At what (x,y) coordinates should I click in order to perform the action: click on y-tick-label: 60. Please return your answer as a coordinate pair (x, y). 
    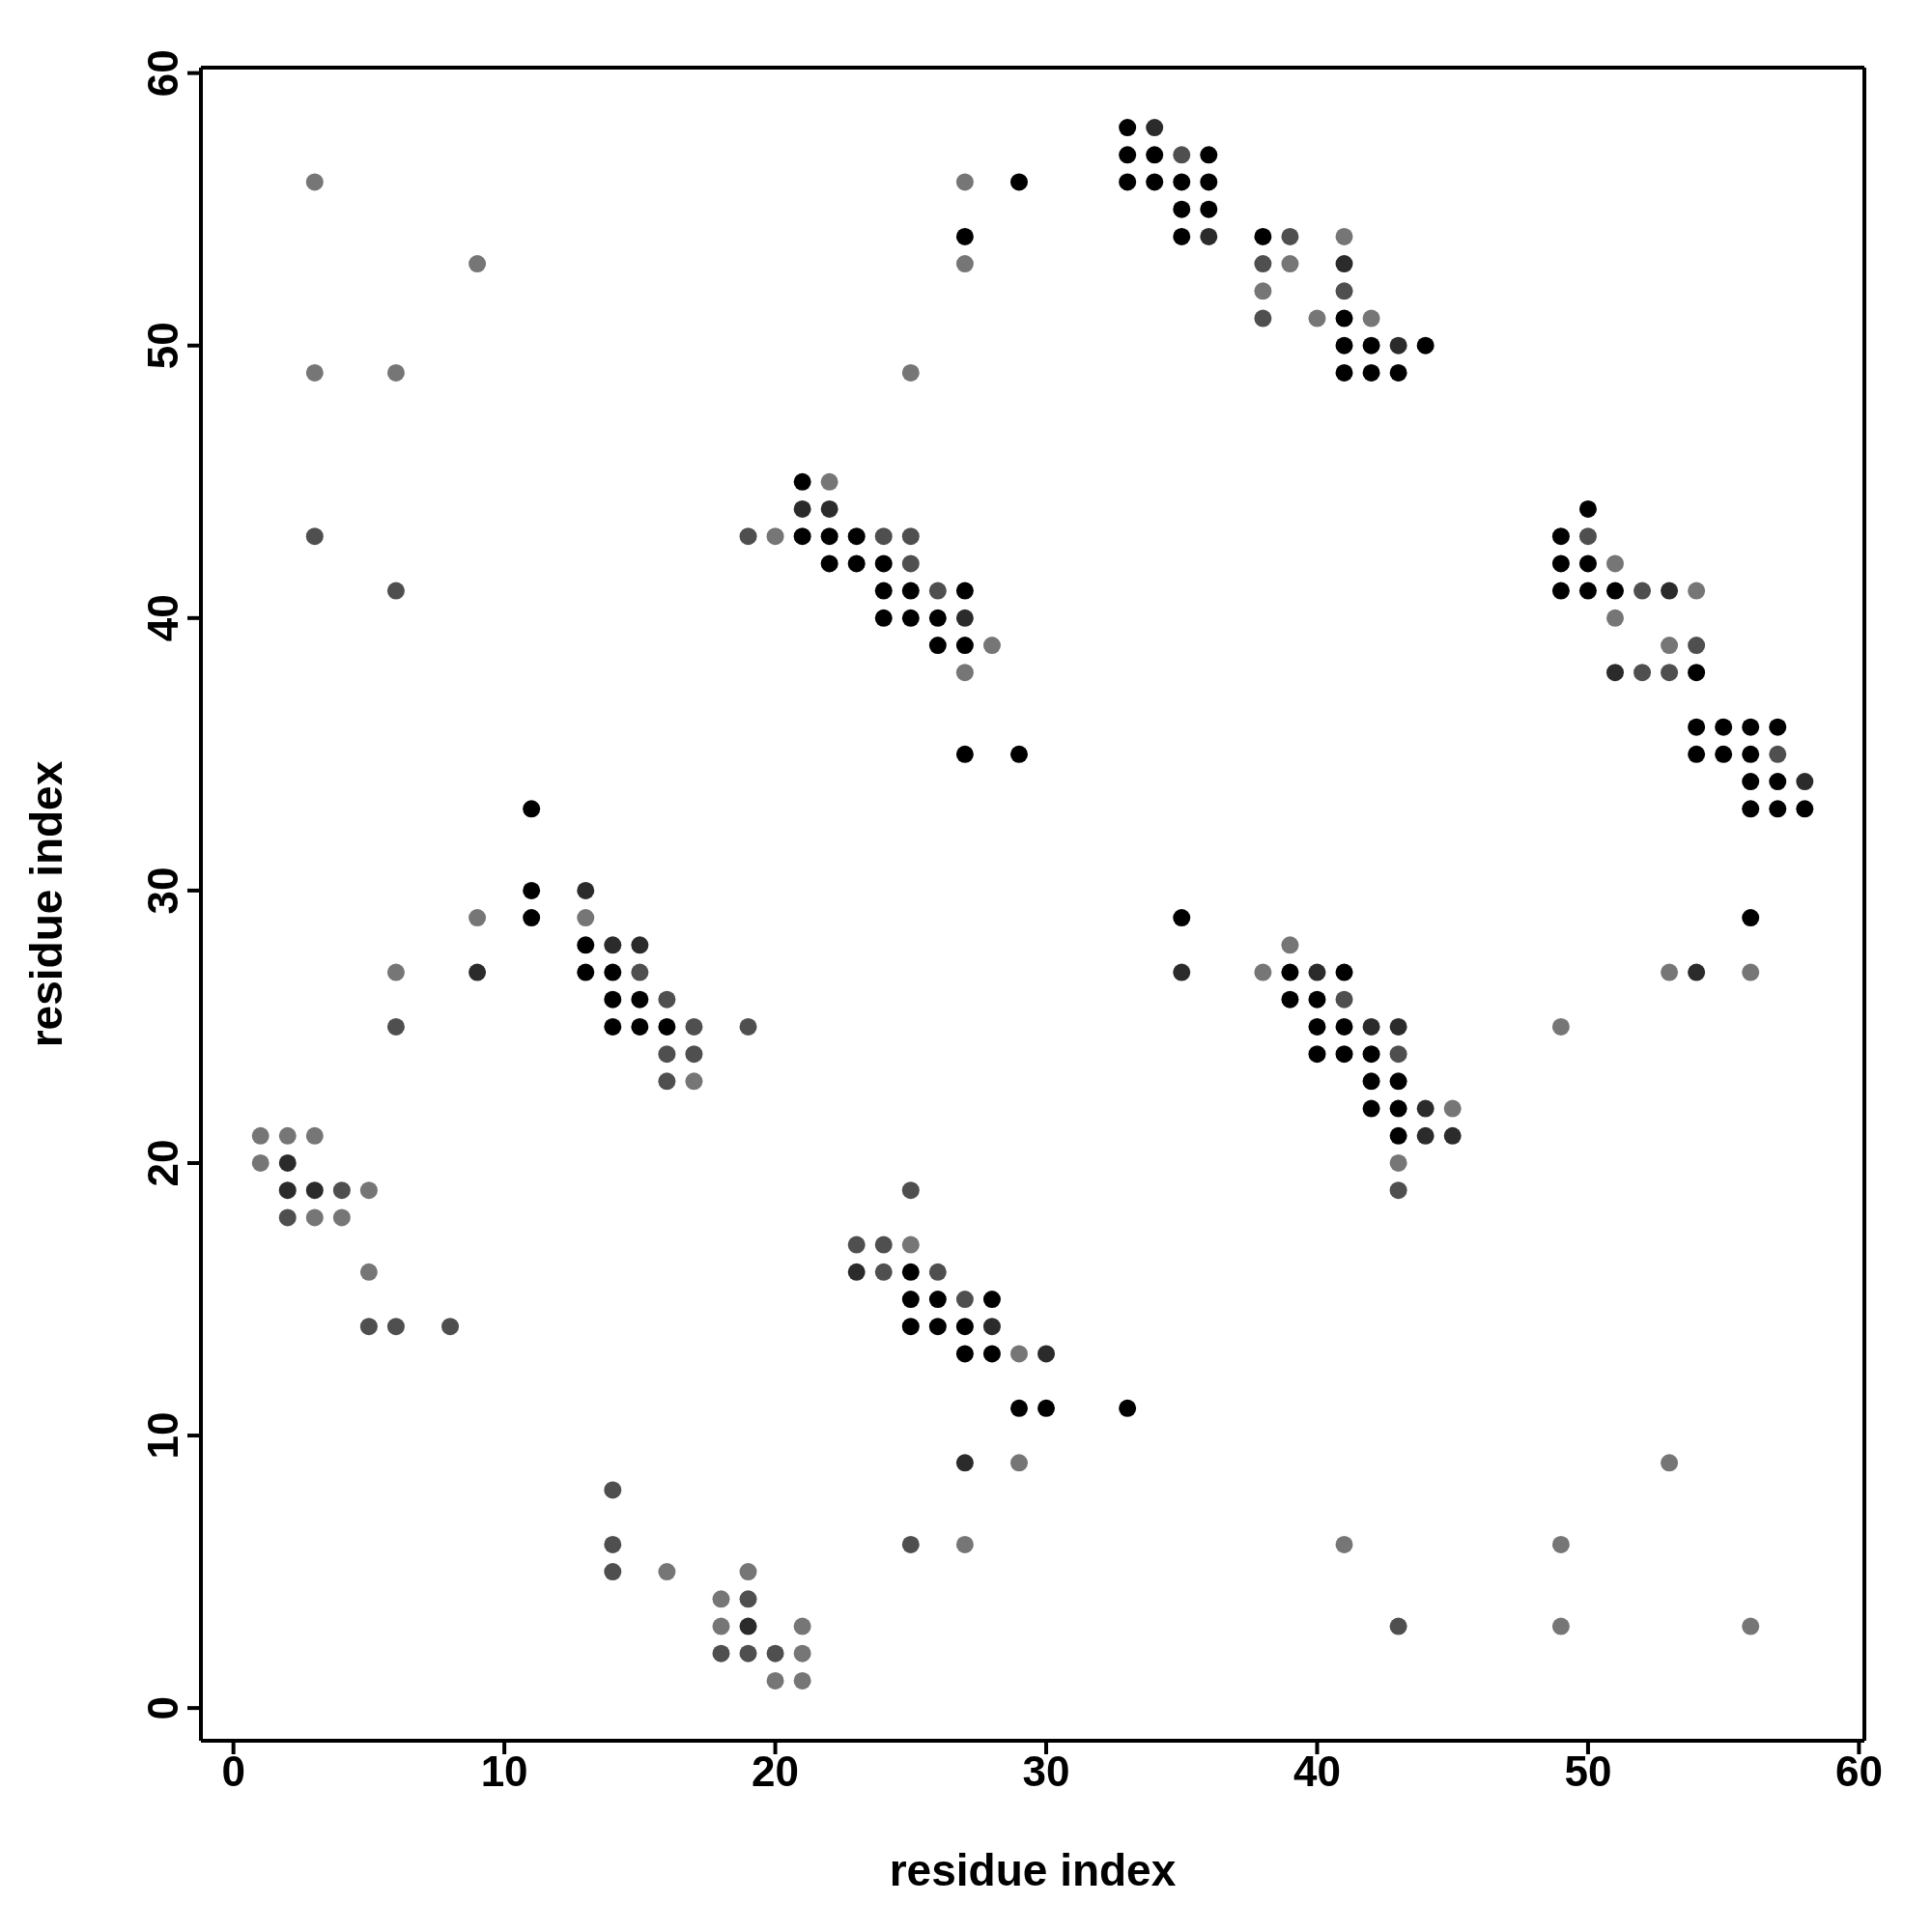
    Looking at the image, I should click on (162, 73).